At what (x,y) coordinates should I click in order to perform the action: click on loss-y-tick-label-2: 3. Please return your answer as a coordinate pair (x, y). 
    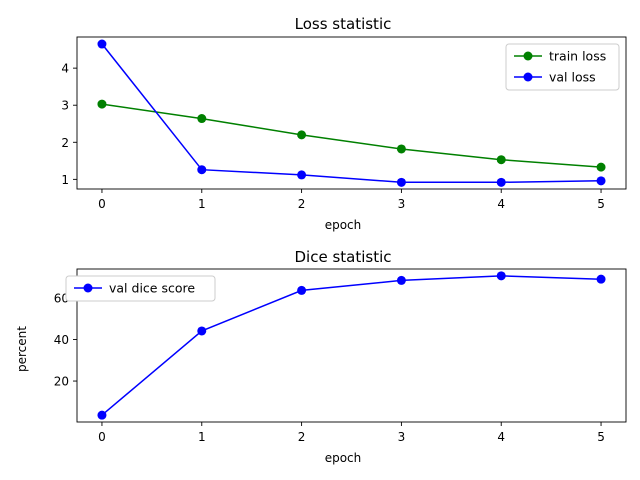
    Looking at the image, I should click on (65, 106).